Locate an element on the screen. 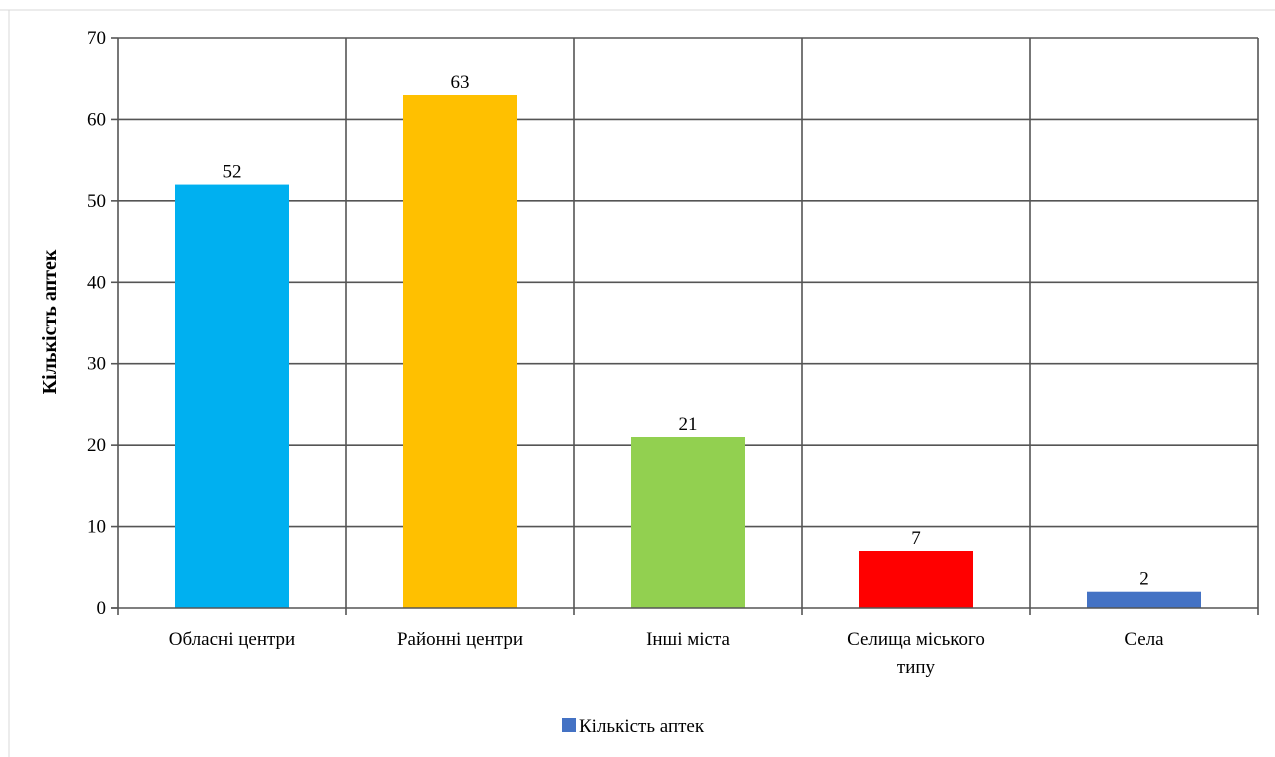  y-tick-label: 60 is located at coordinates (96, 119).